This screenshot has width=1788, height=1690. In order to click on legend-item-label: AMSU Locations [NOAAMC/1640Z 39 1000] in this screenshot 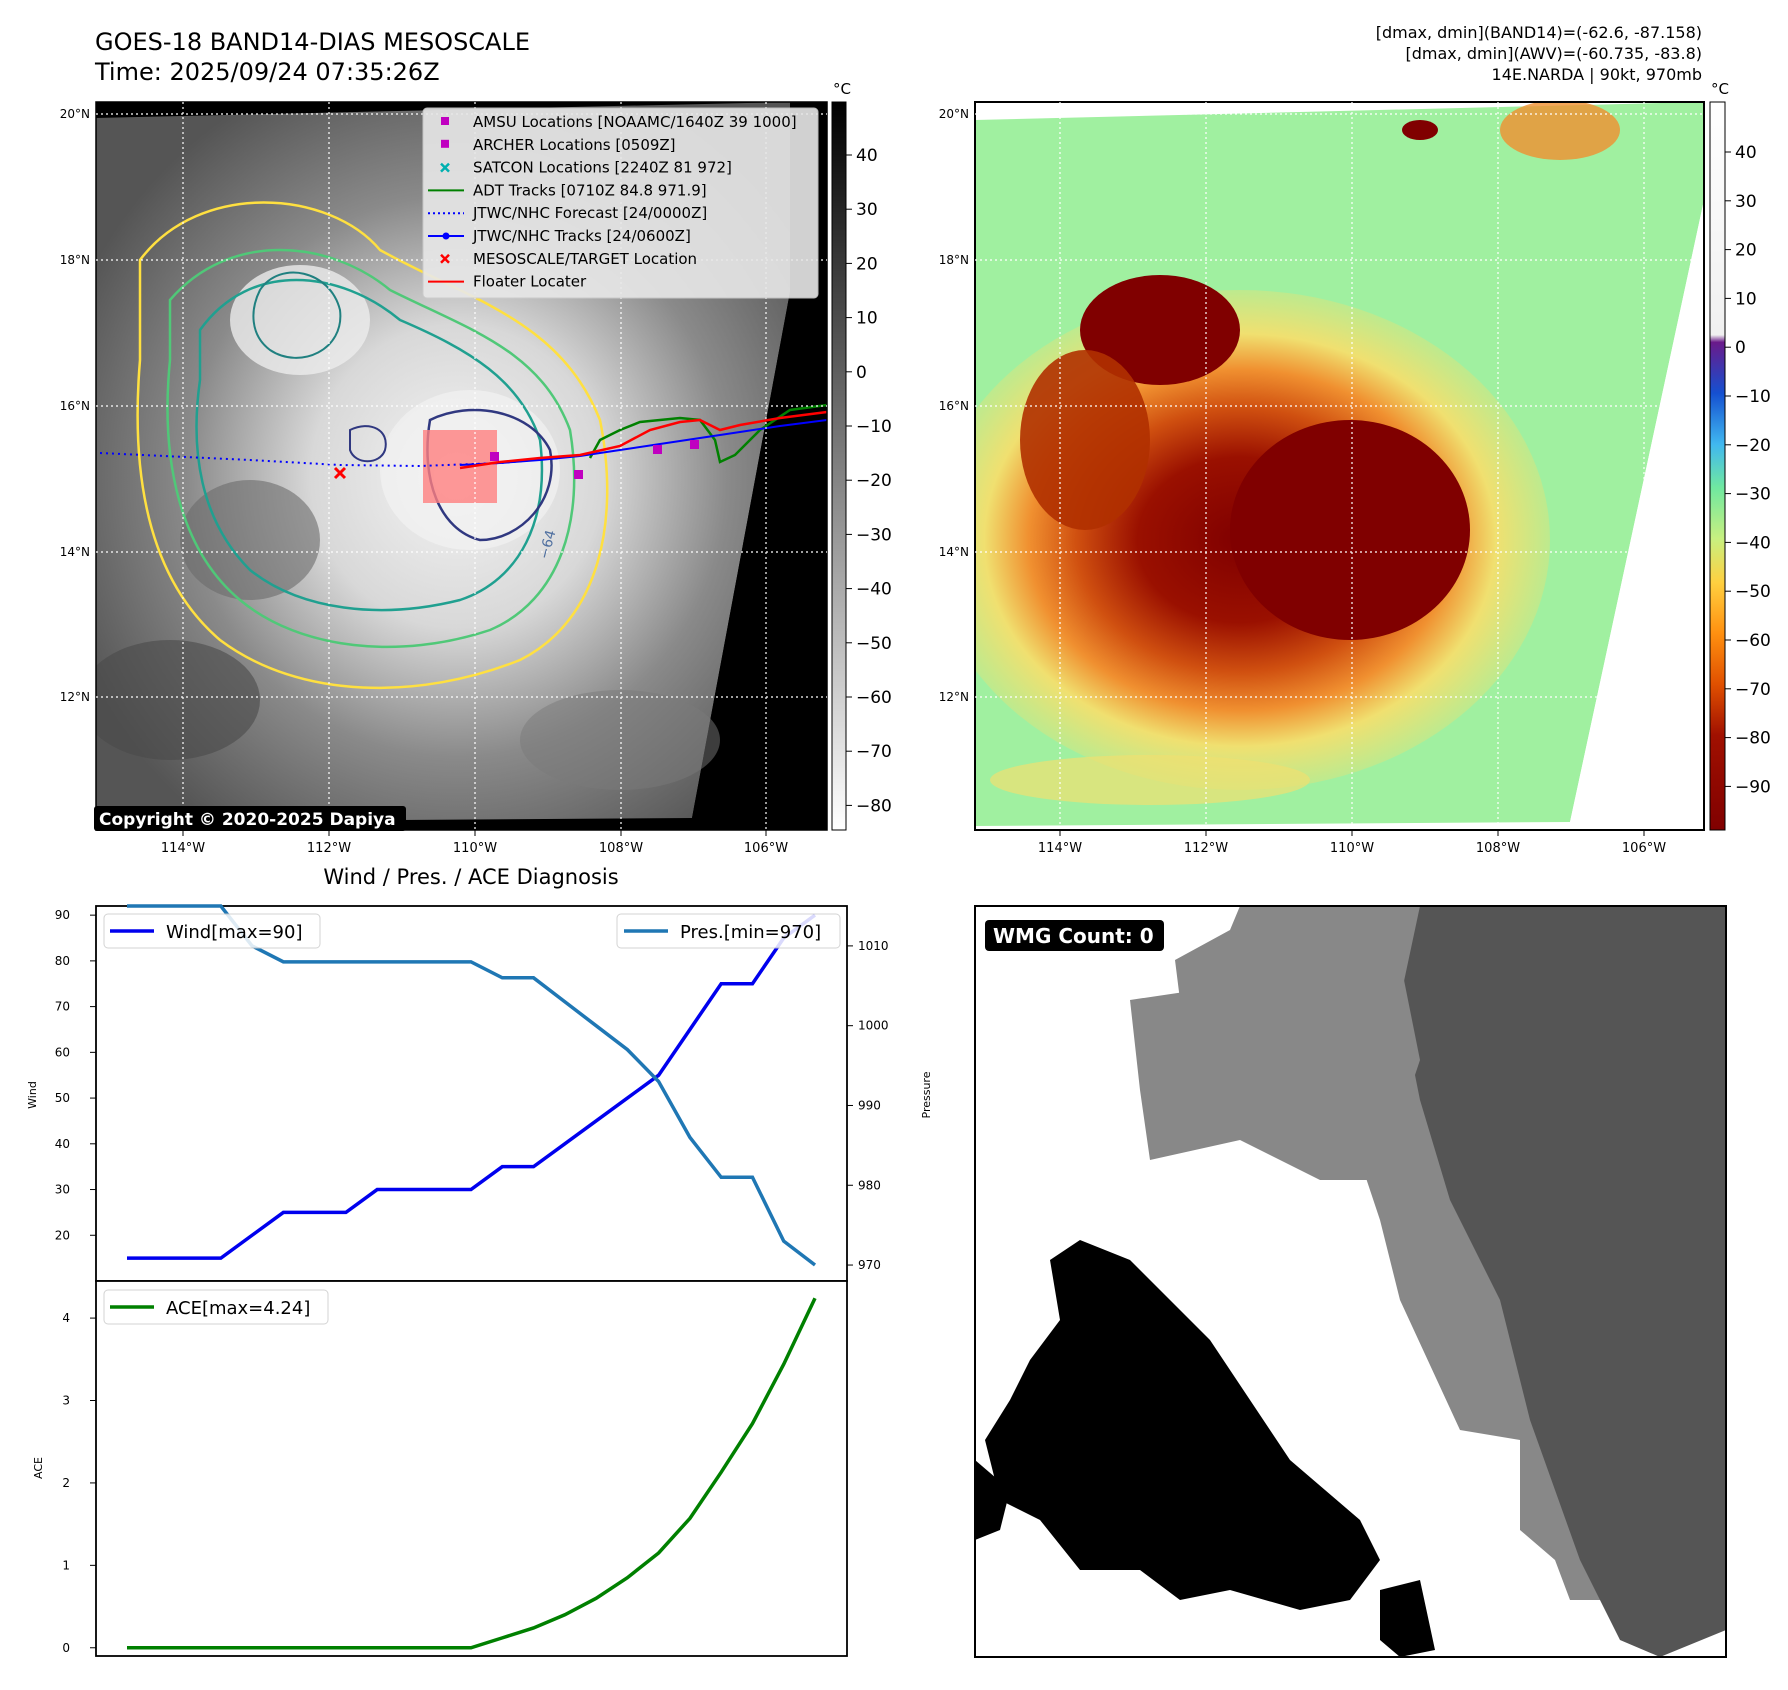, I will do `click(635, 122)`.